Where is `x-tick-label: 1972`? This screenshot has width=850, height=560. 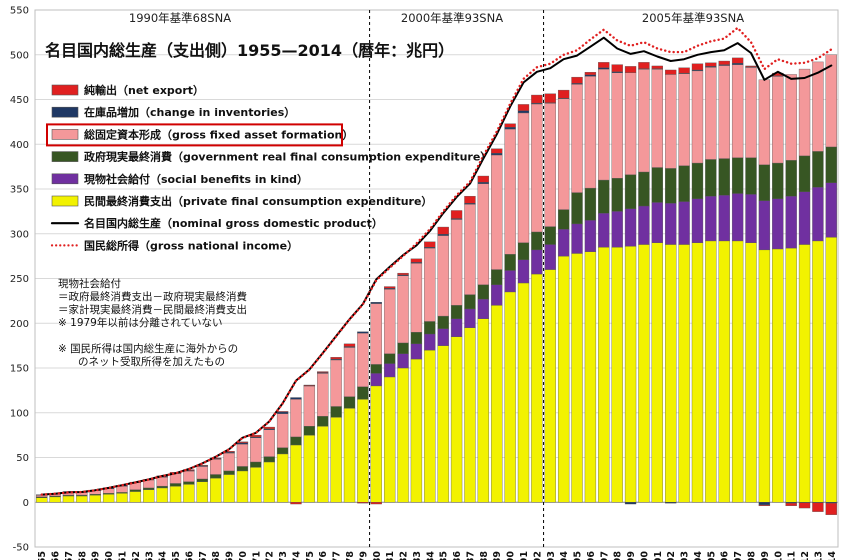
x-tick-label: 1972 is located at coordinates (270, 555).